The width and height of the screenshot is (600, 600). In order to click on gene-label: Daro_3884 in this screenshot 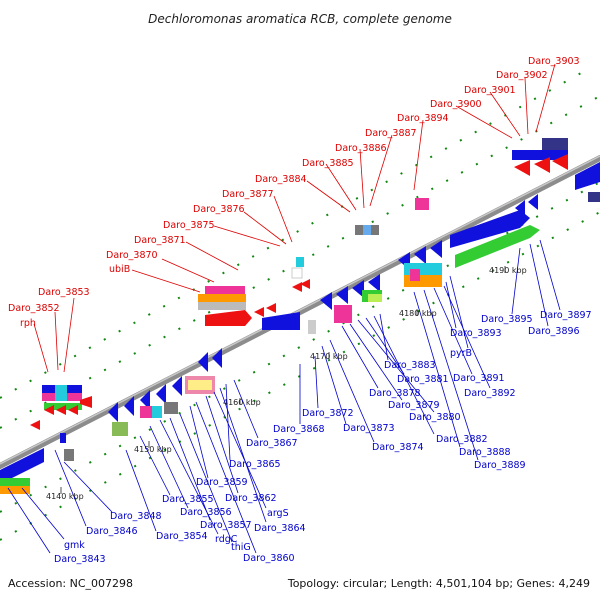, I will do `click(281, 179)`.